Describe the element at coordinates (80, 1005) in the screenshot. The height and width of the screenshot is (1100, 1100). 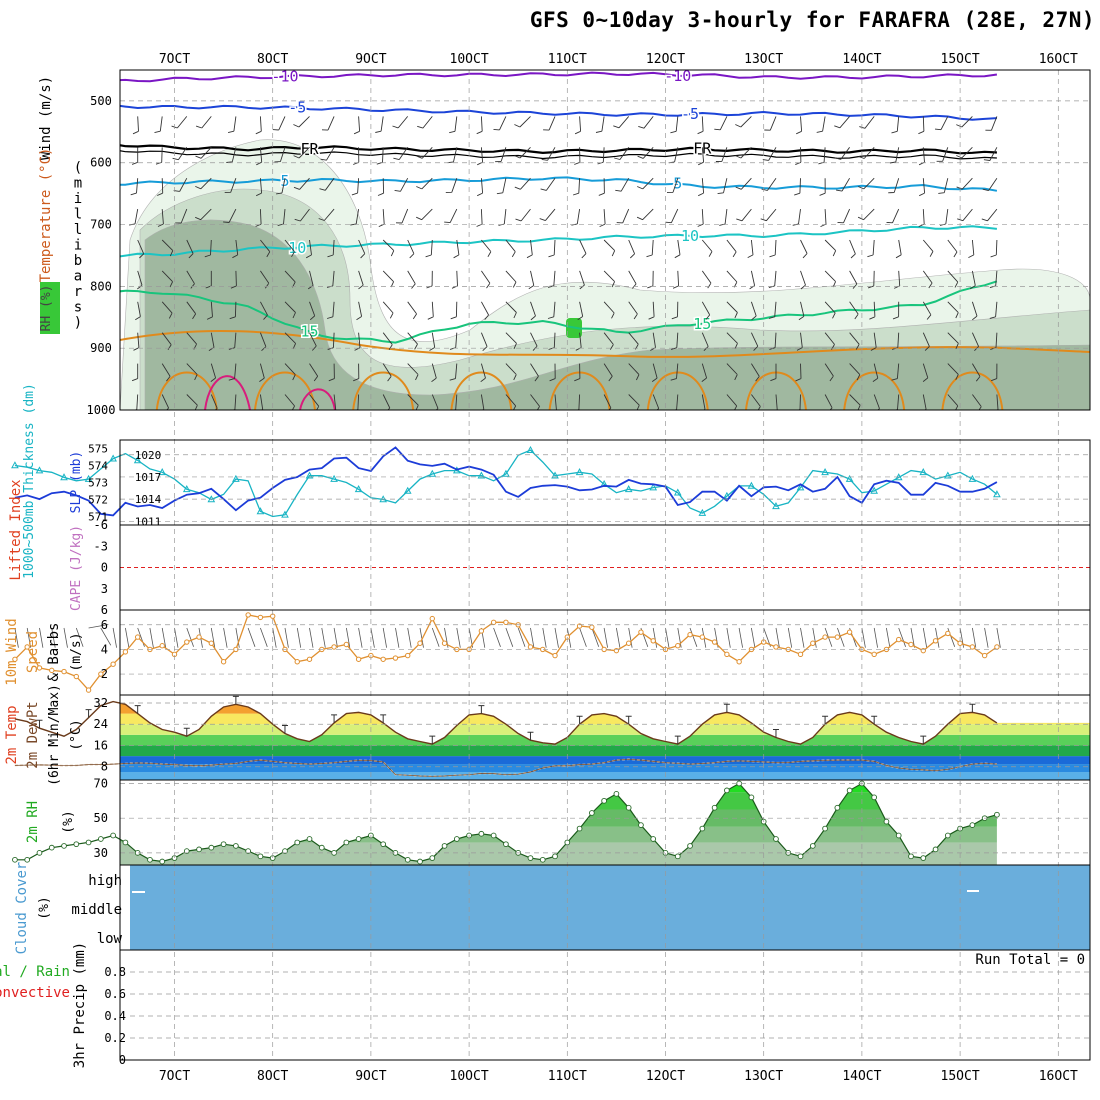
I see `precip-axis-label: 3hr Precip (mm)` at that location.